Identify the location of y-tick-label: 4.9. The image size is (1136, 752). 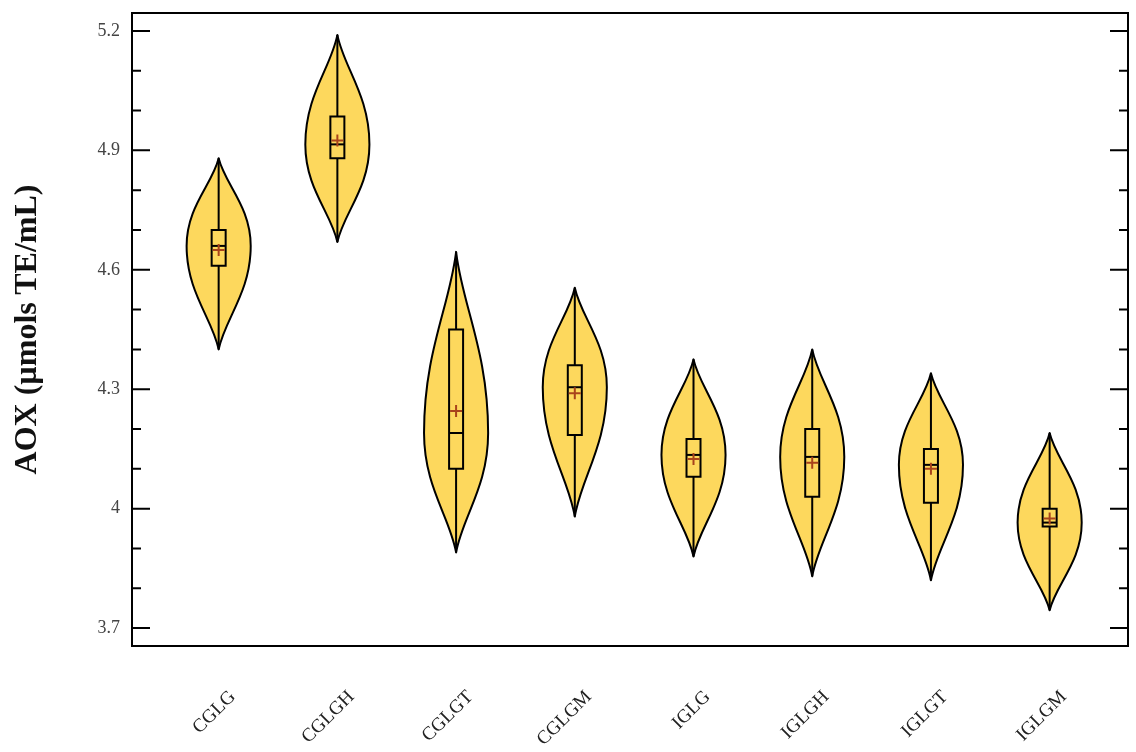
(108, 149).